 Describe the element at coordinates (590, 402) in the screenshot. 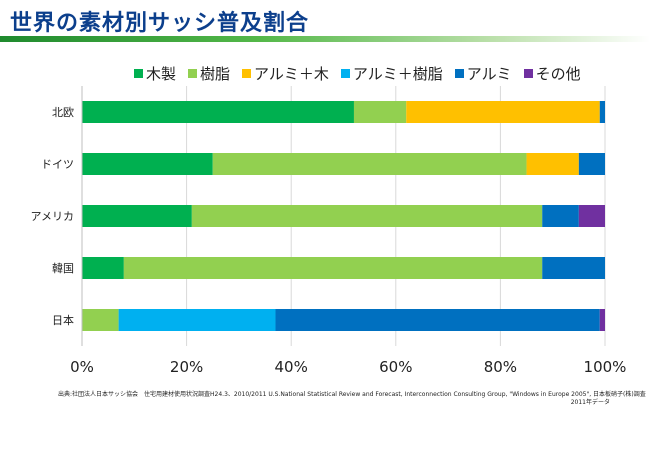

I see `source-data-year: 2011年データ` at that location.